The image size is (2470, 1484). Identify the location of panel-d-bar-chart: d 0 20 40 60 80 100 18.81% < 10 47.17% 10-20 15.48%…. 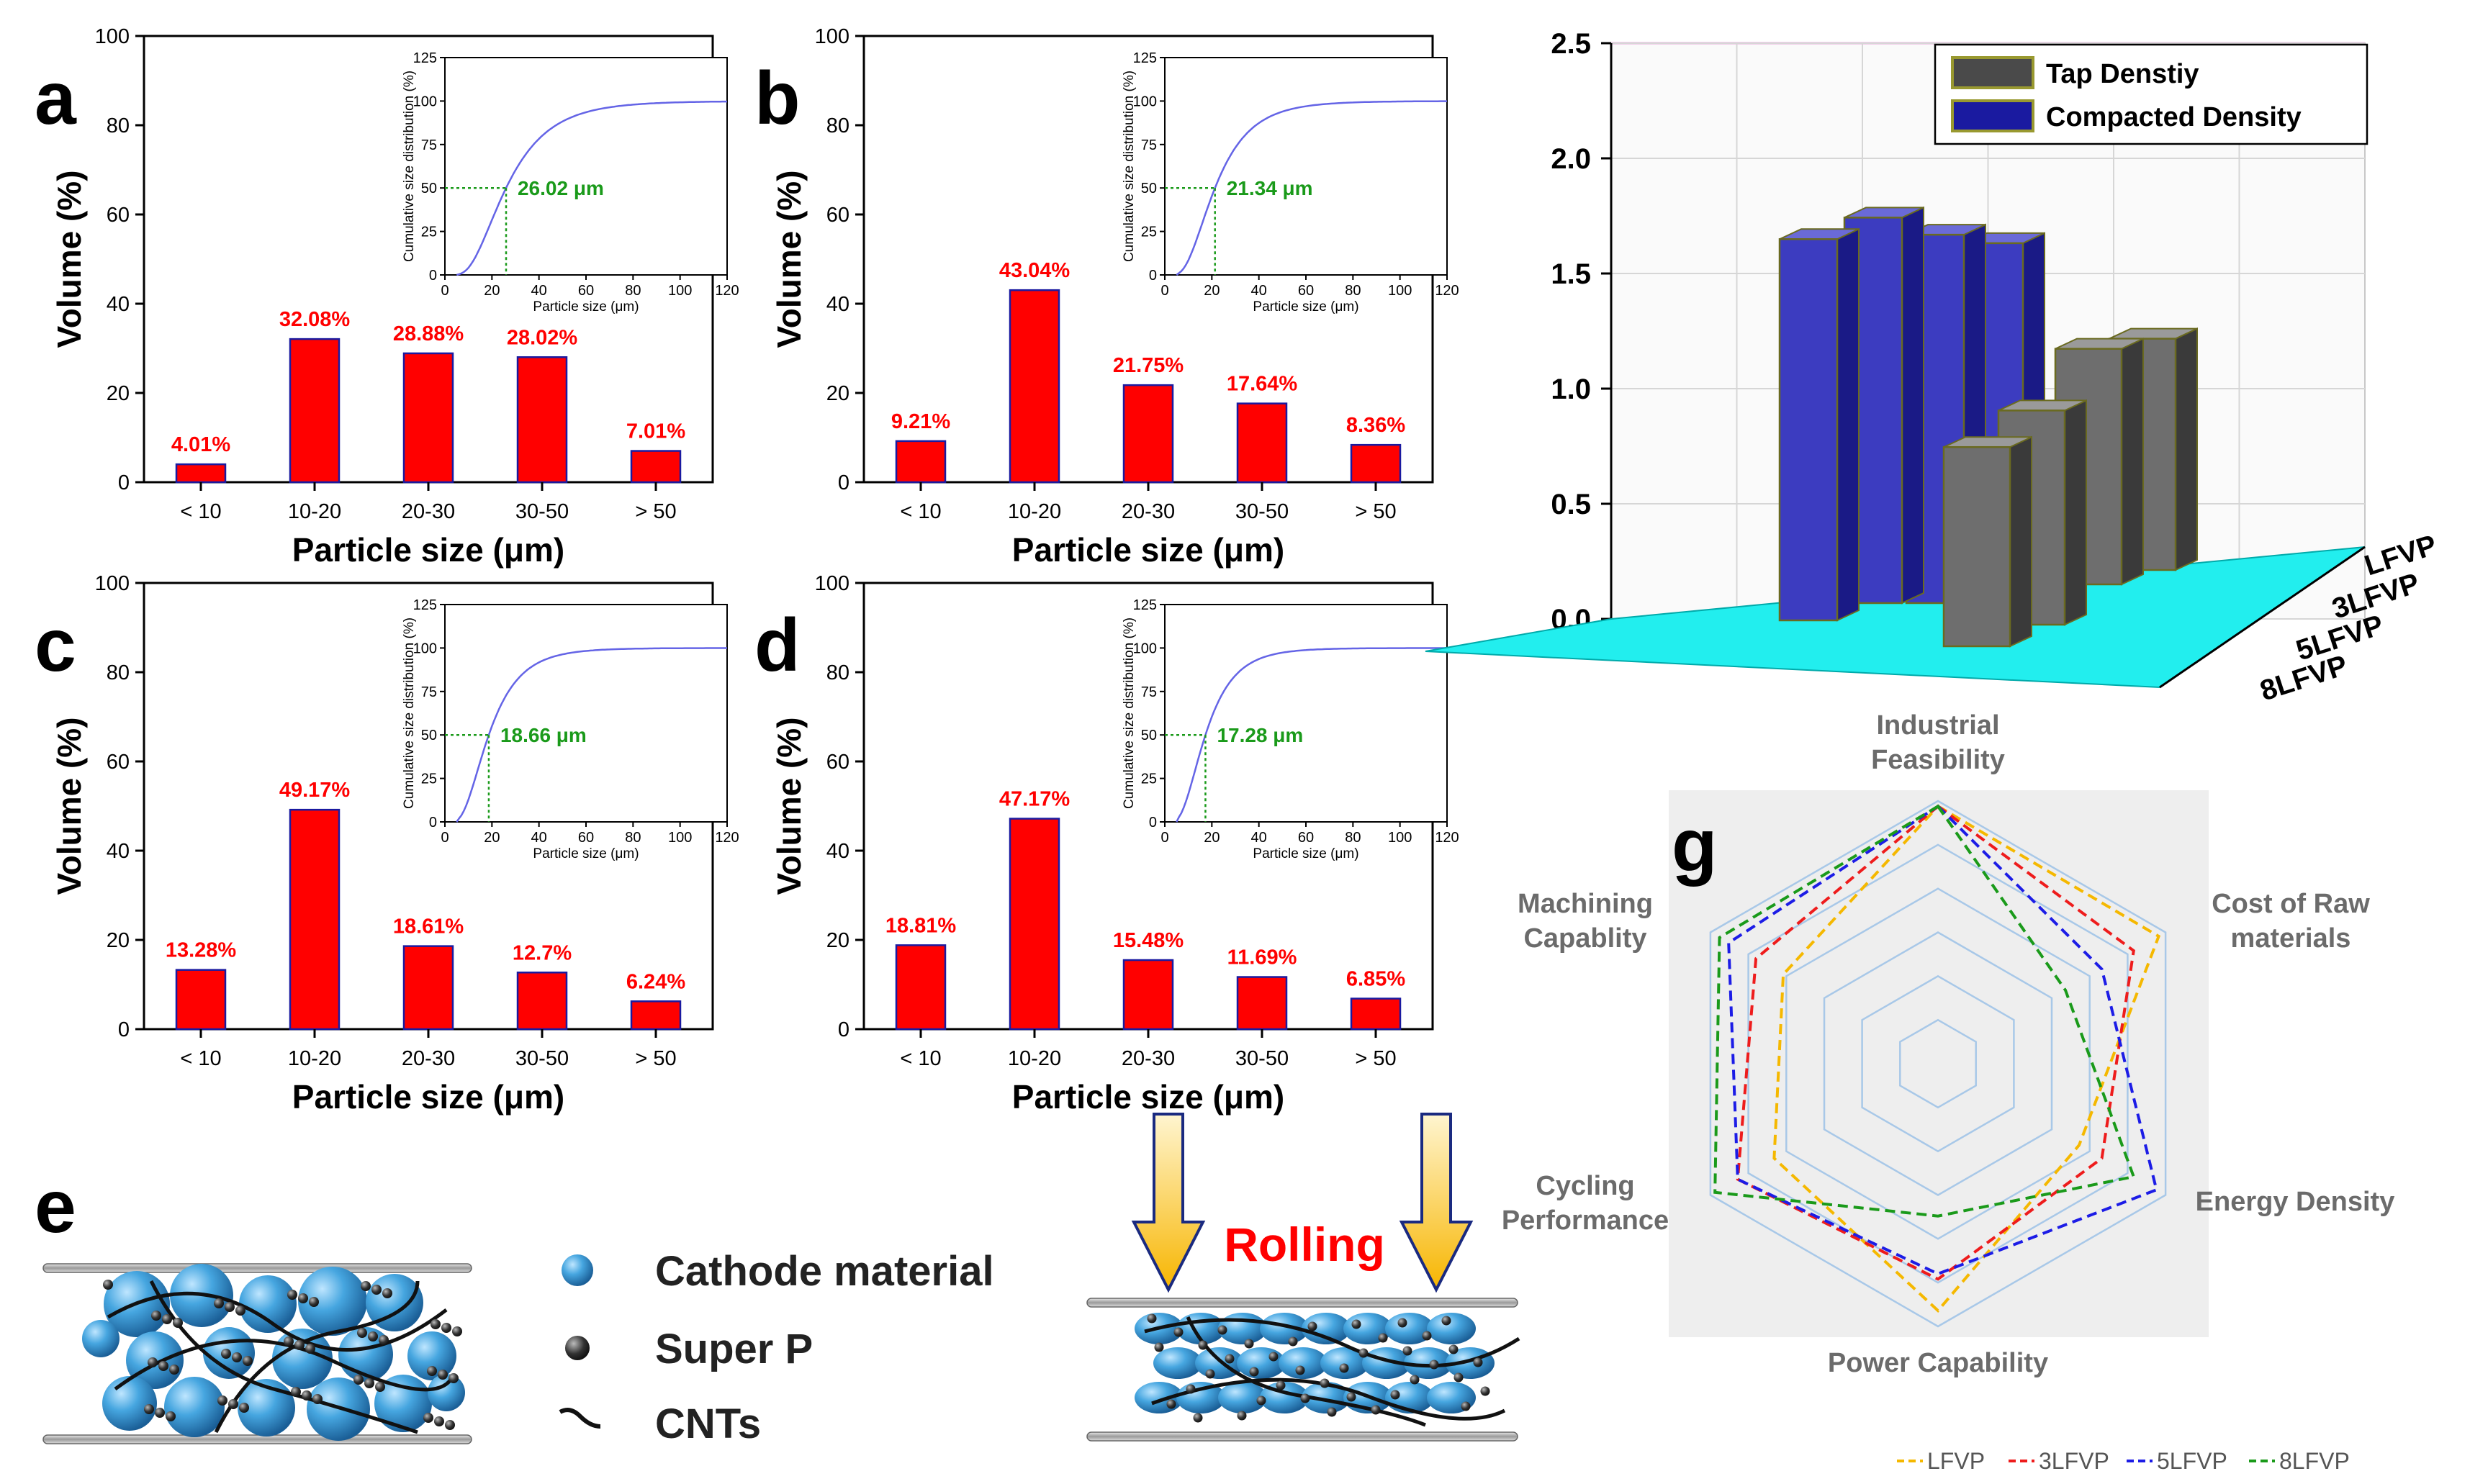
(1106, 844).